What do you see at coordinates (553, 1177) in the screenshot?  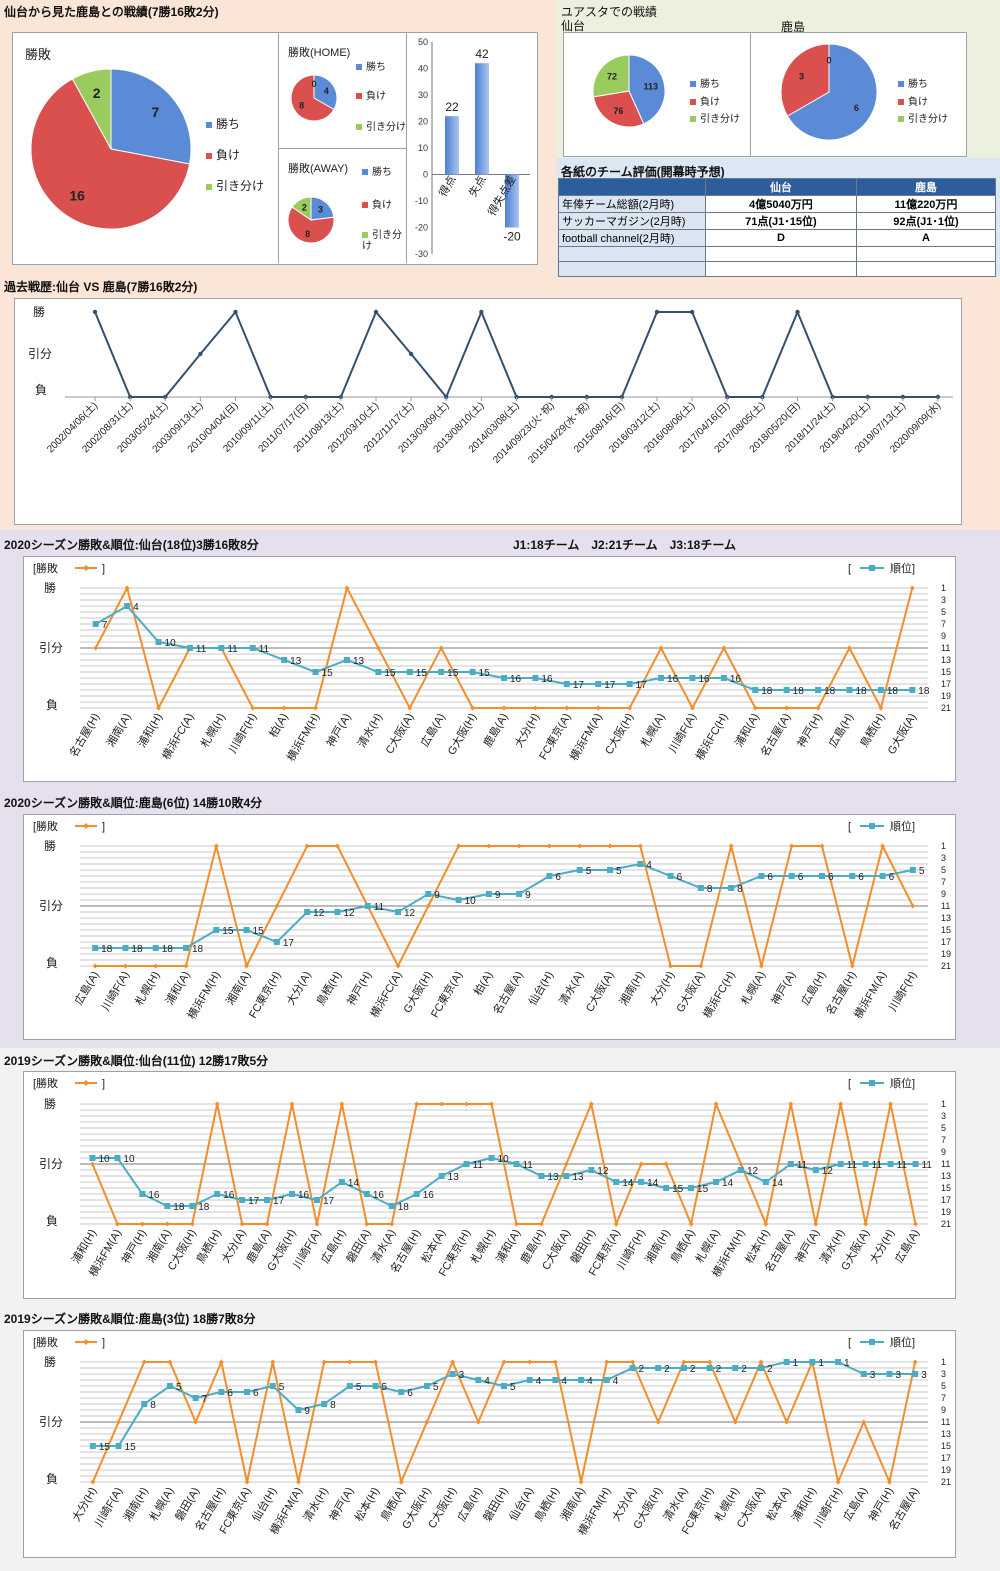 I see `season-rank-data-label: 13` at bounding box center [553, 1177].